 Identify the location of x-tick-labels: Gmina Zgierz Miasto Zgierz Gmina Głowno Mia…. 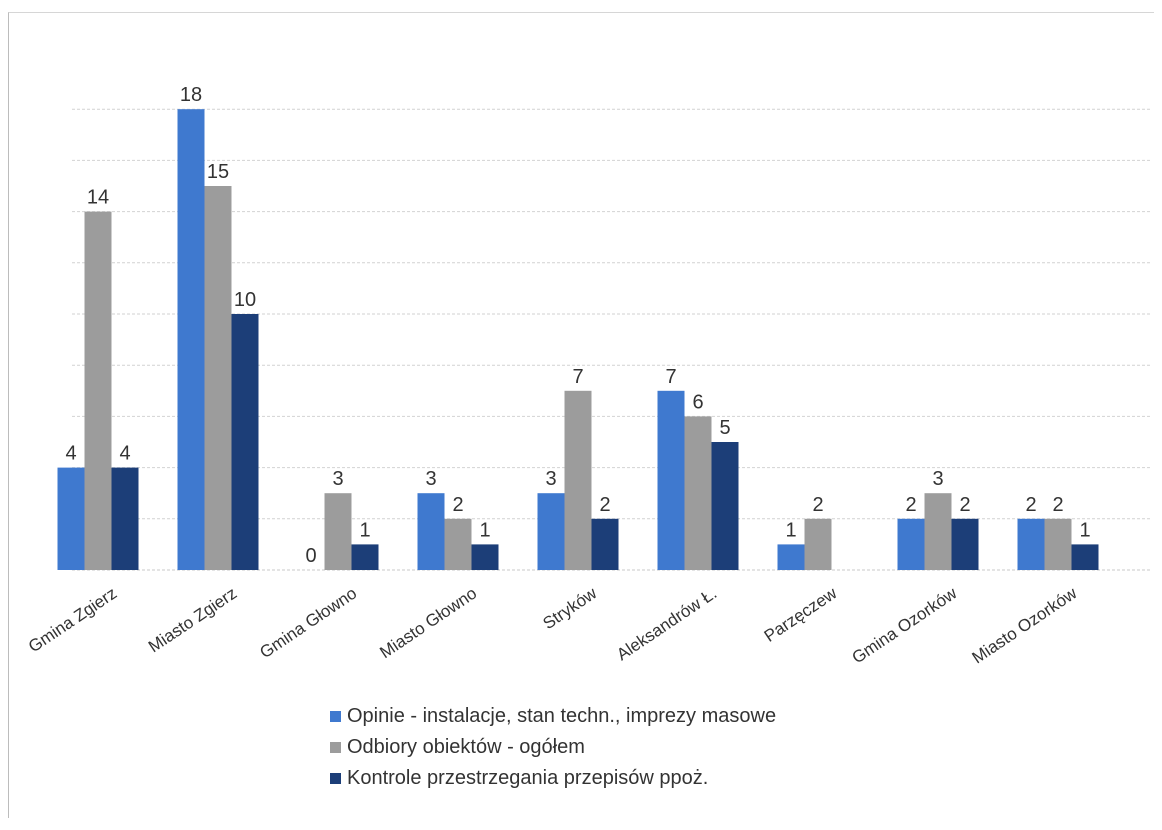
(553, 625).